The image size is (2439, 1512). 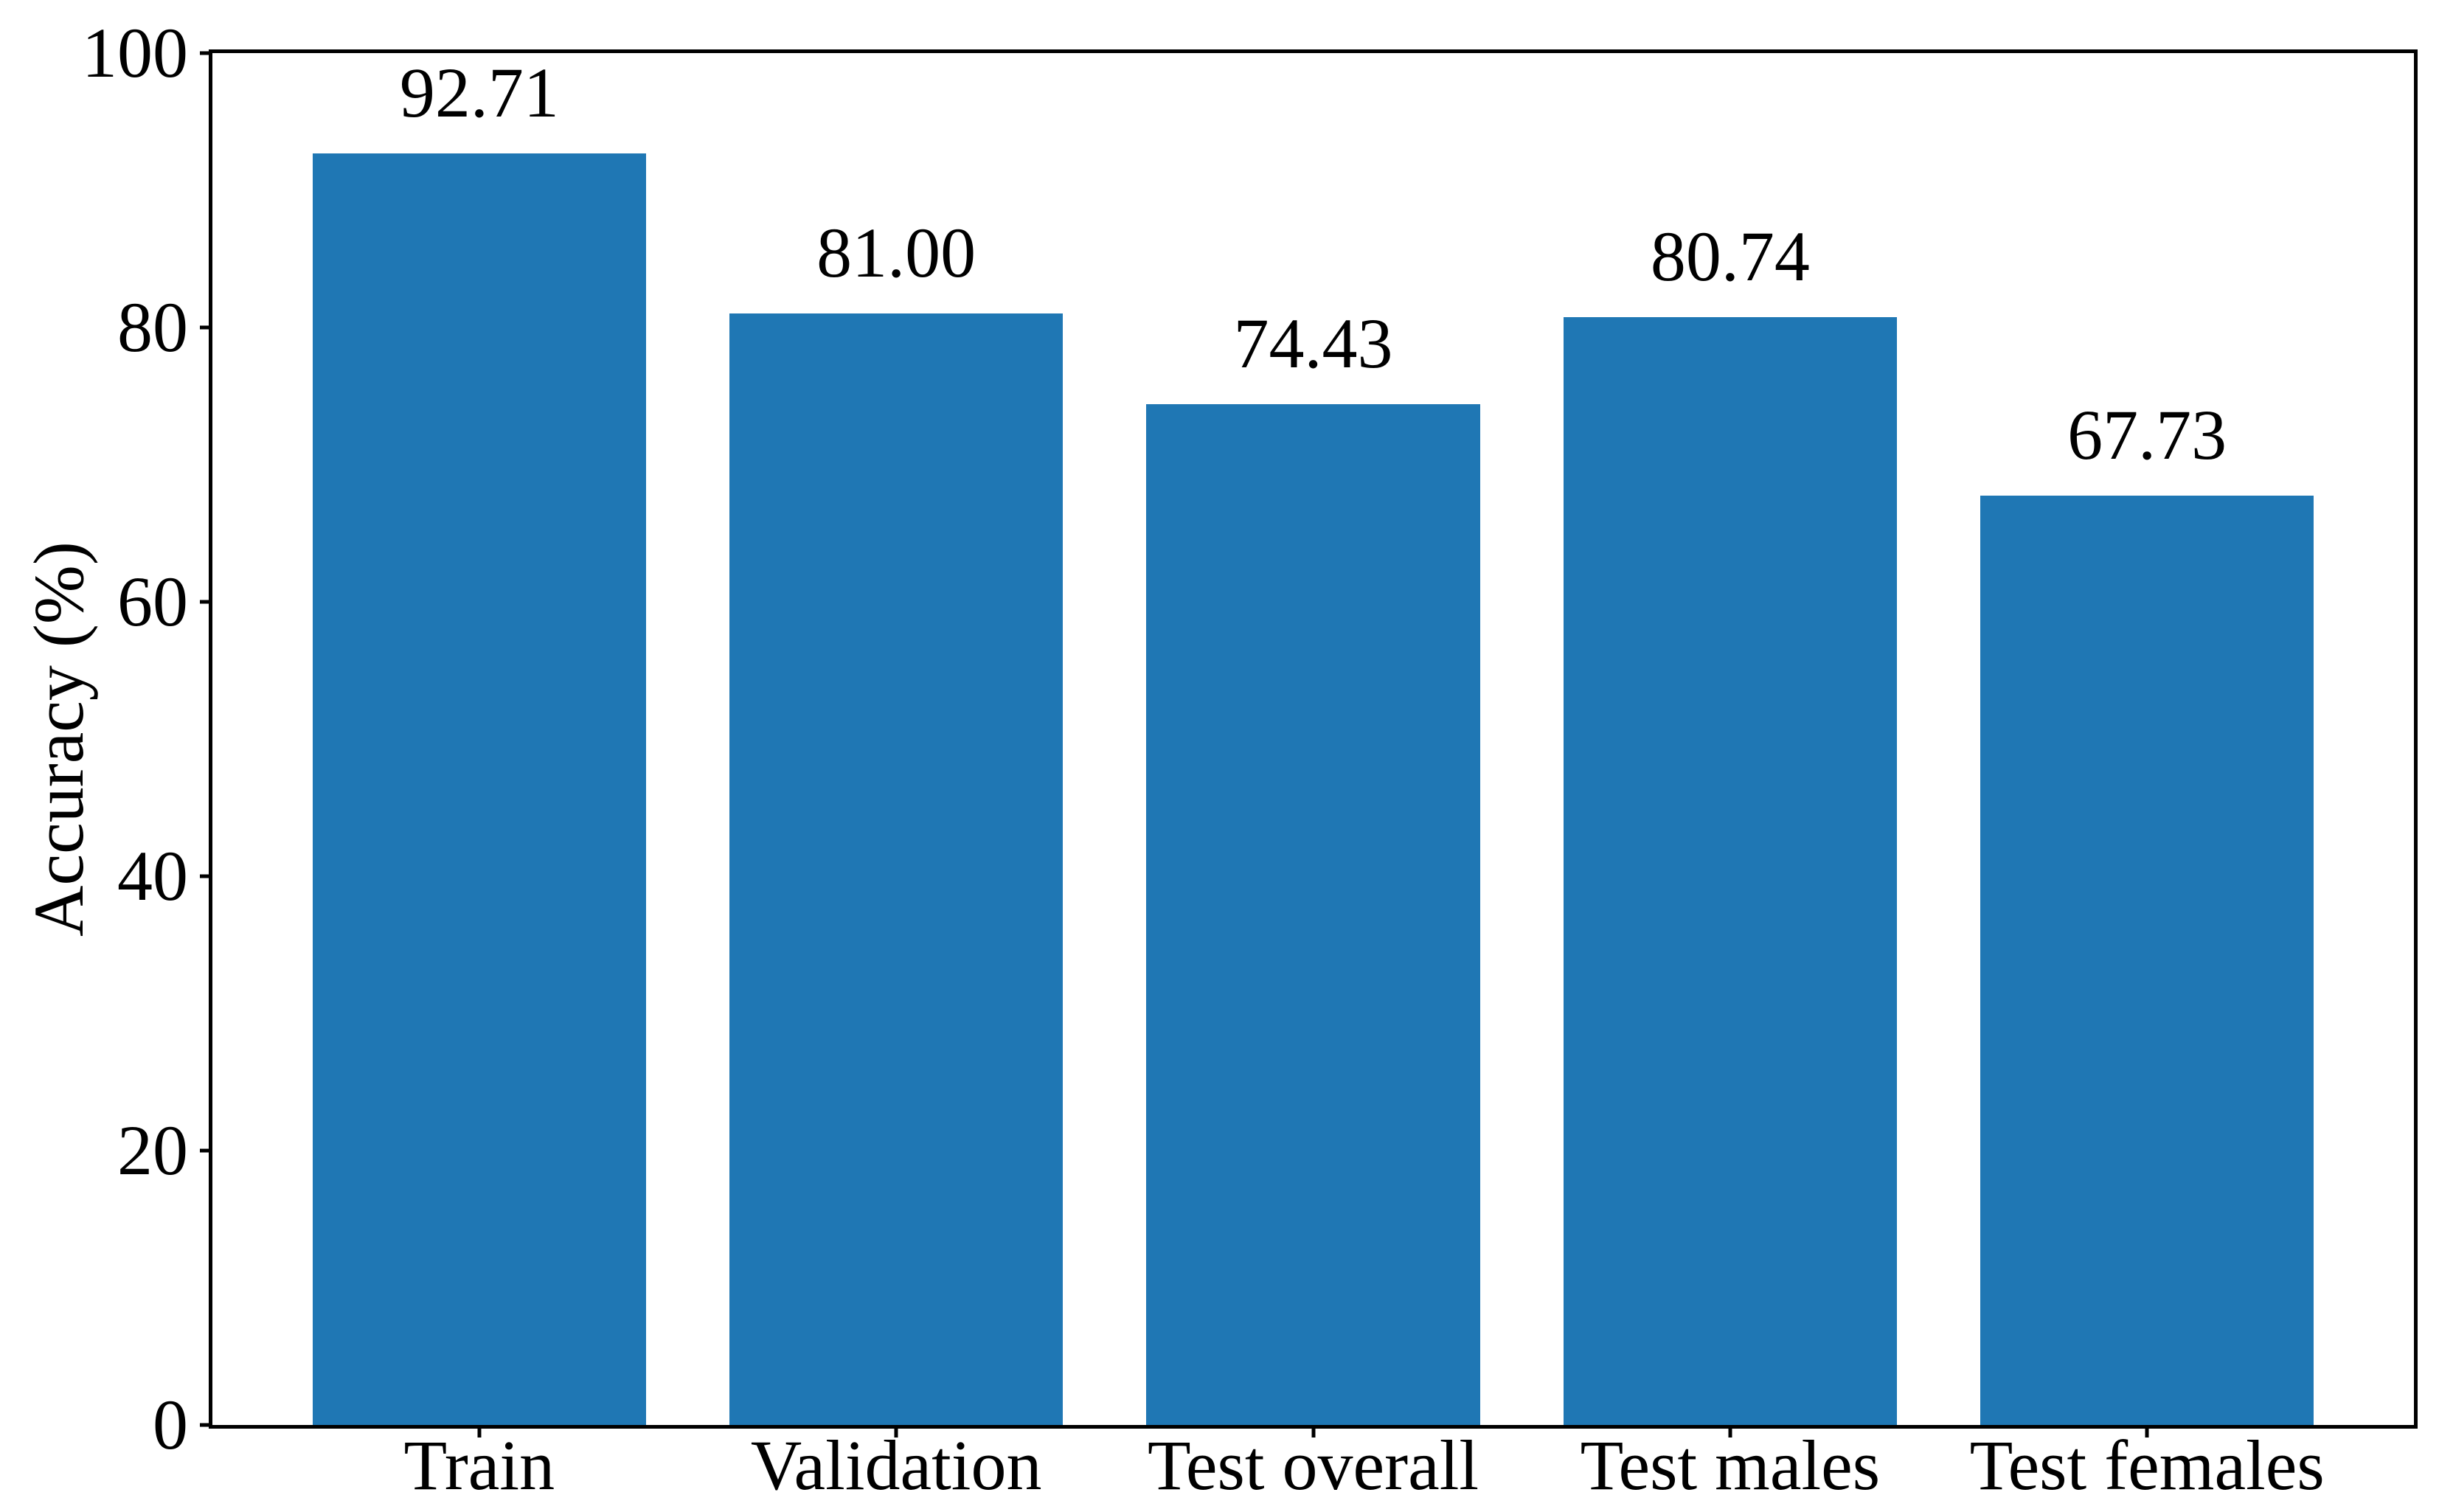 I want to click on x-tick-label-test-overall: Test overall, so click(x=1313, y=1465).